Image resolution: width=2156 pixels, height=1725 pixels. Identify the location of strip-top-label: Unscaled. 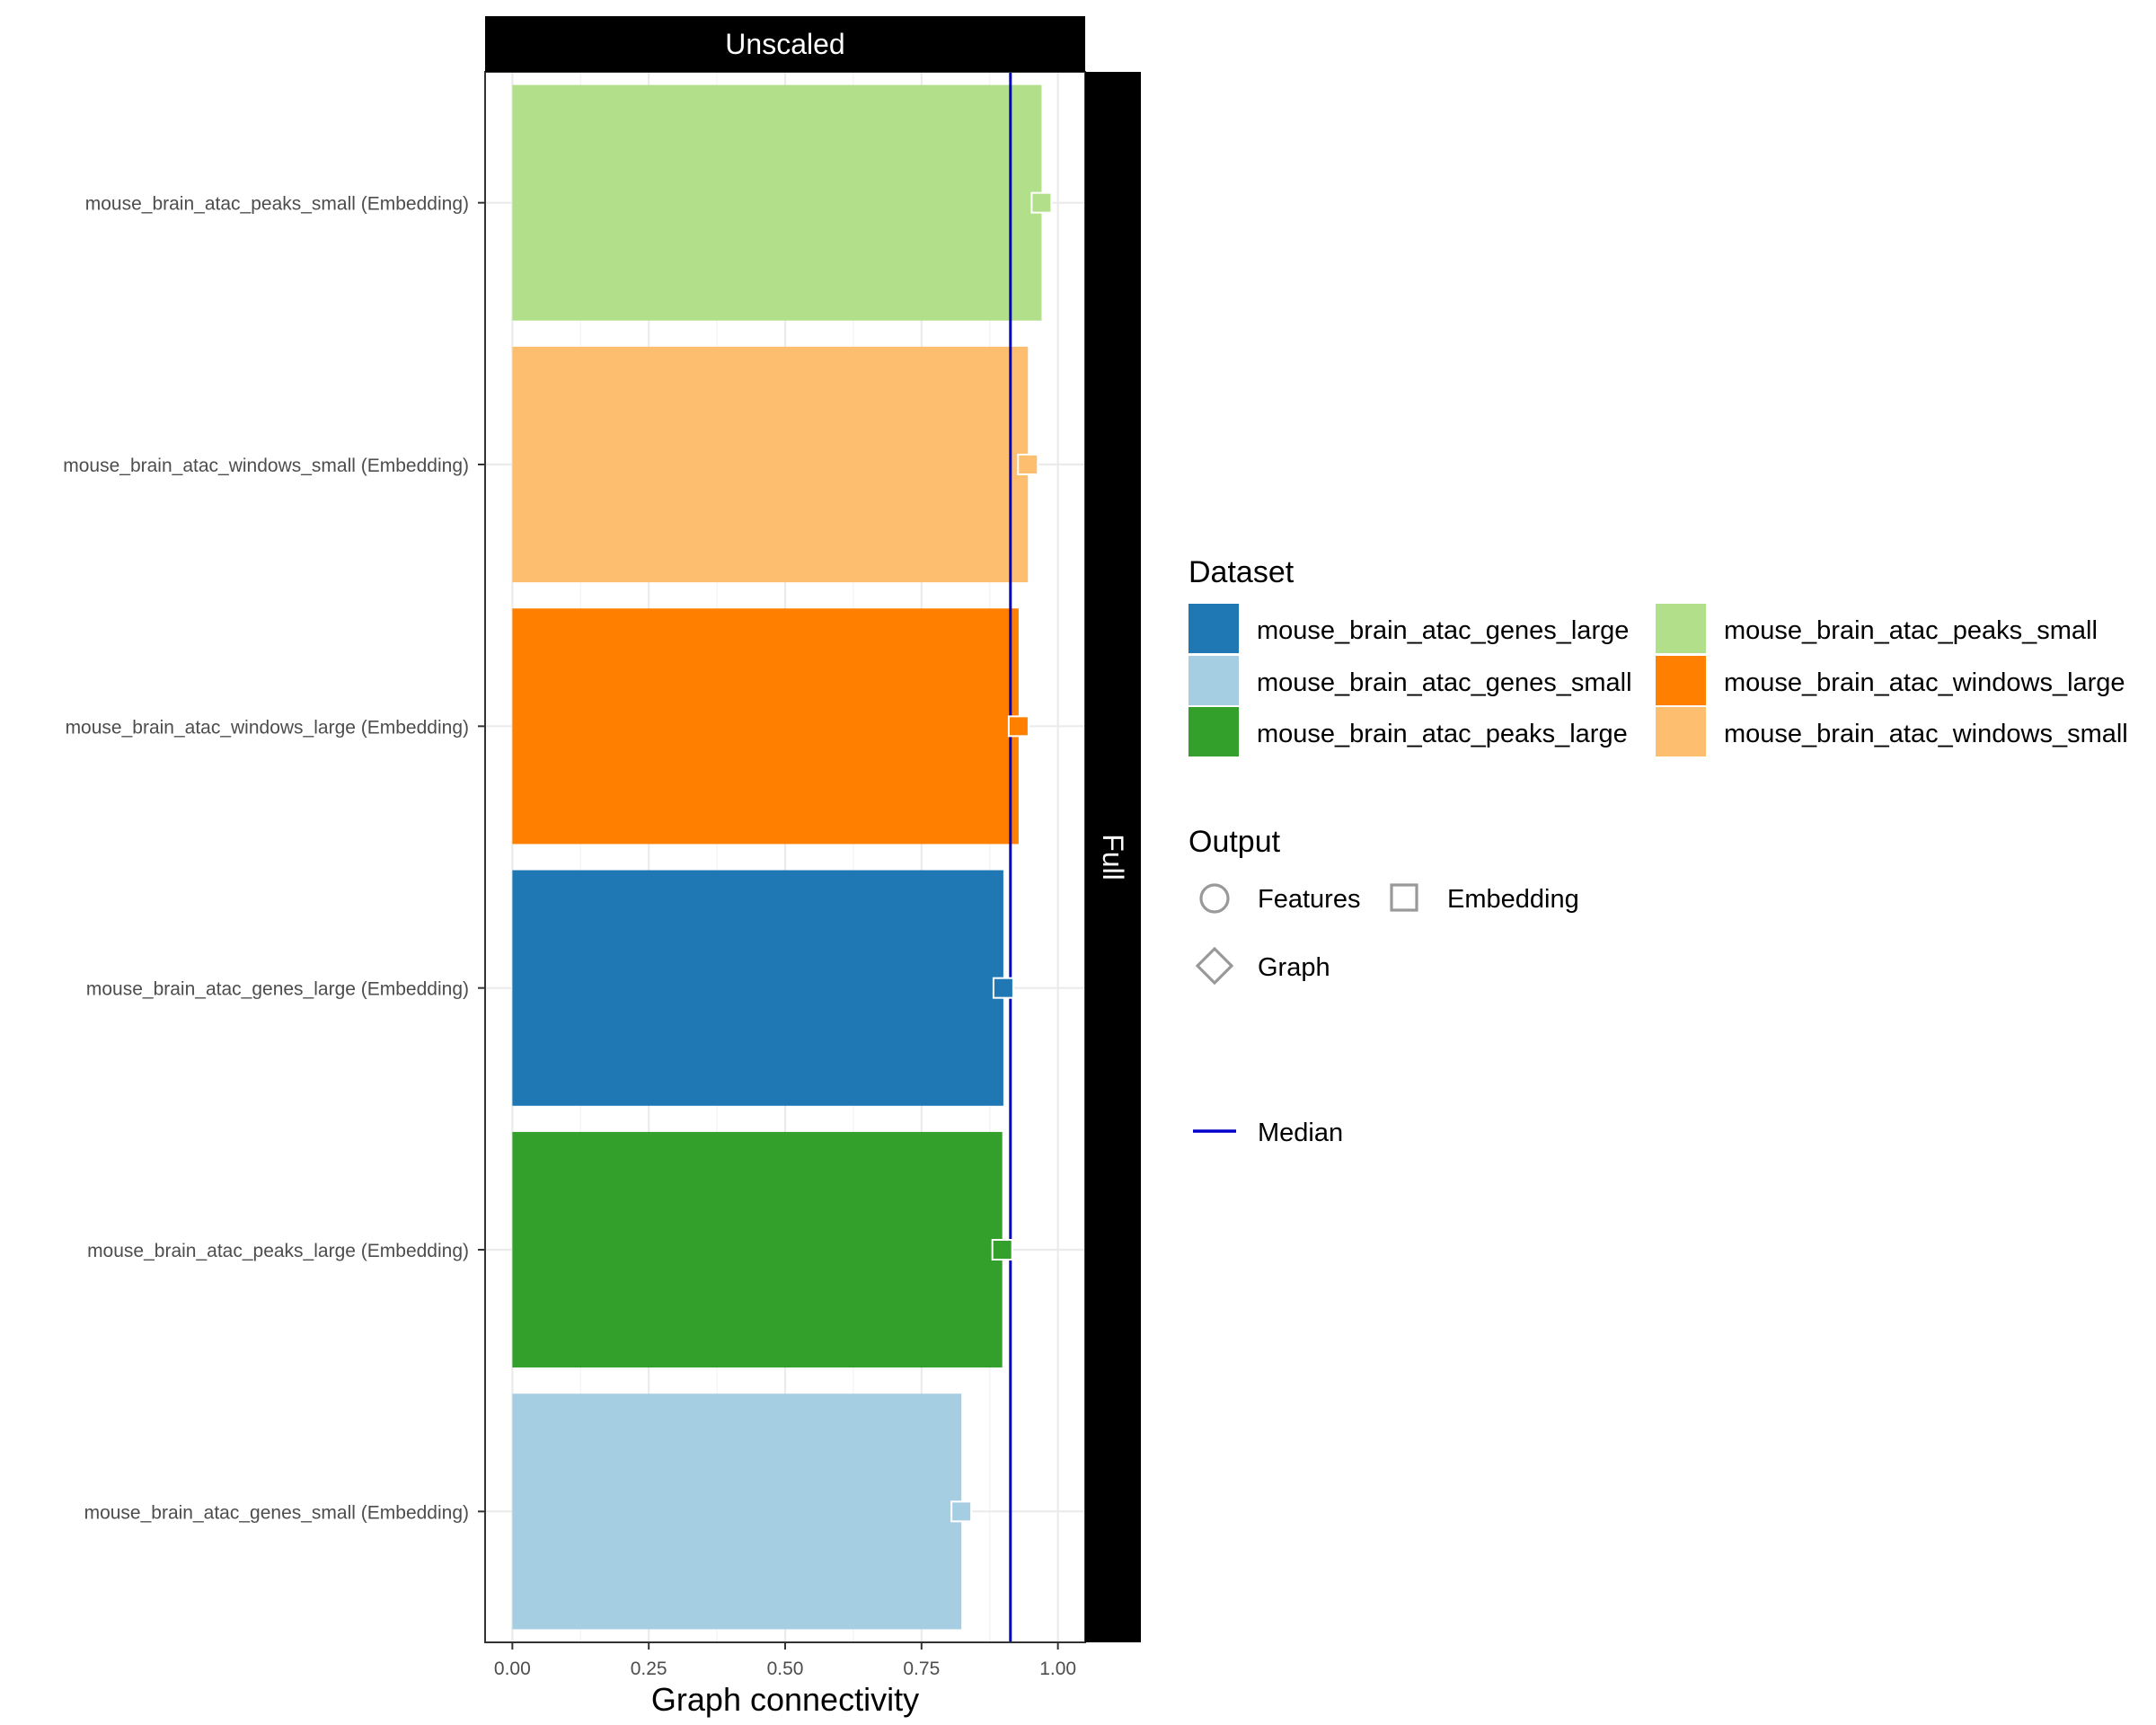
(784, 44).